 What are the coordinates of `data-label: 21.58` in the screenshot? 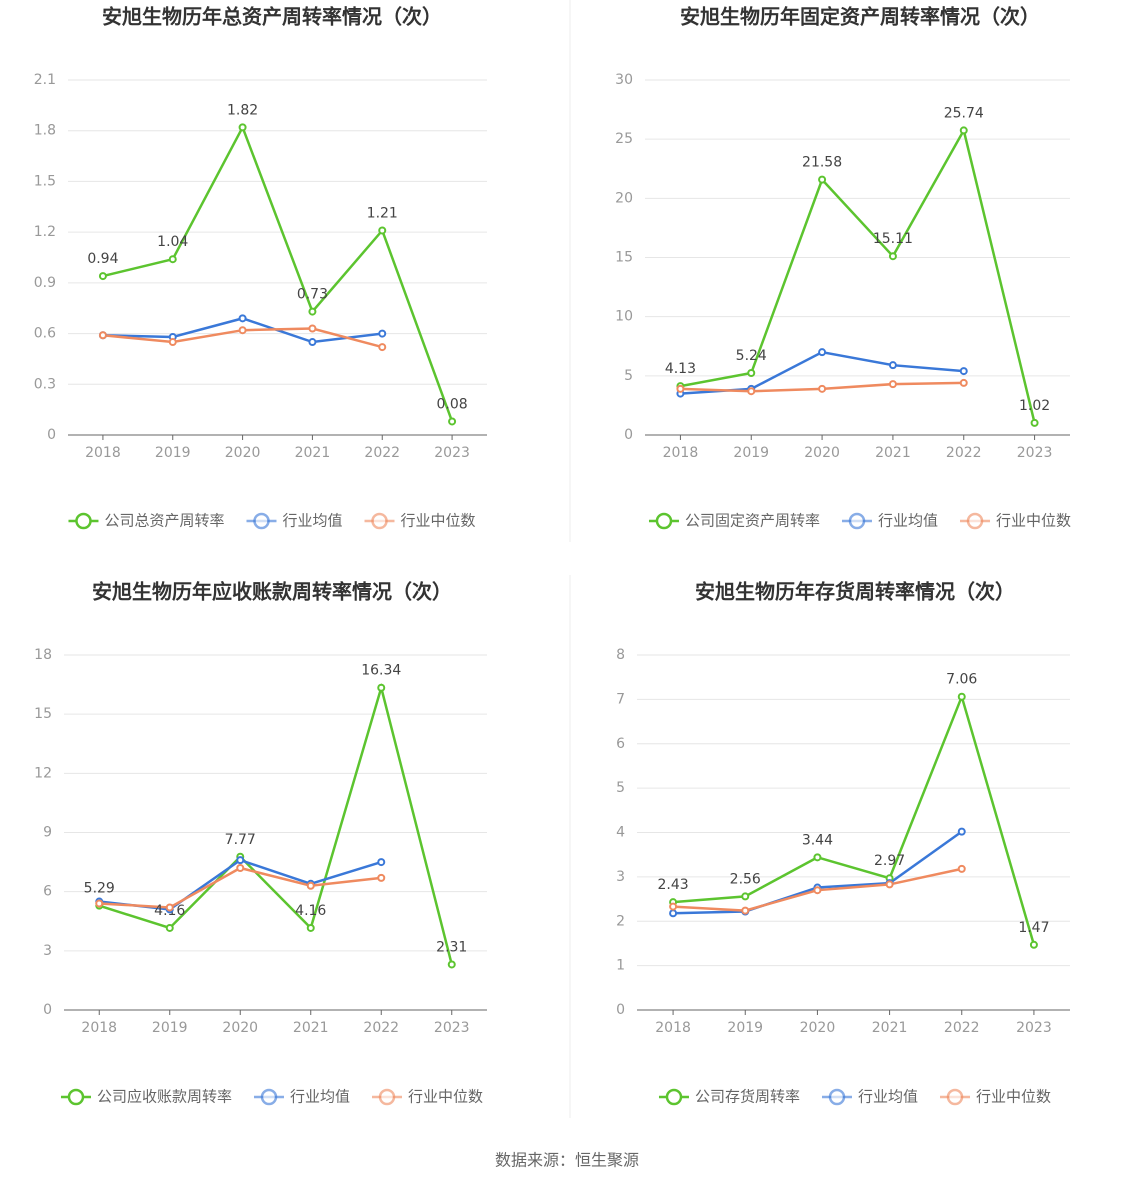 It's located at (822, 163).